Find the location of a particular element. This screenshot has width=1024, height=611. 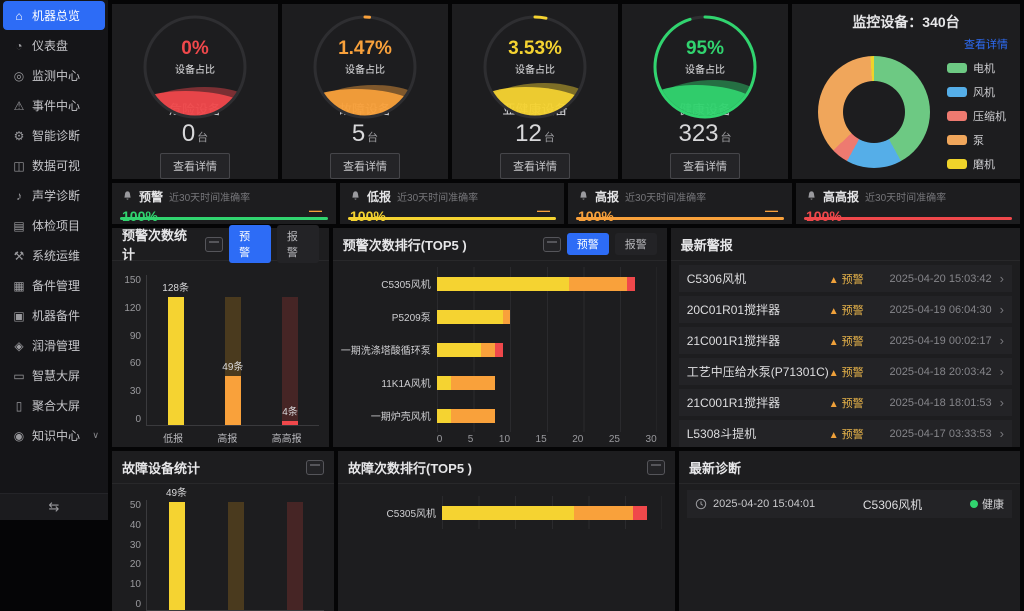

x-tick: 20 is located at coordinates (578, 439).